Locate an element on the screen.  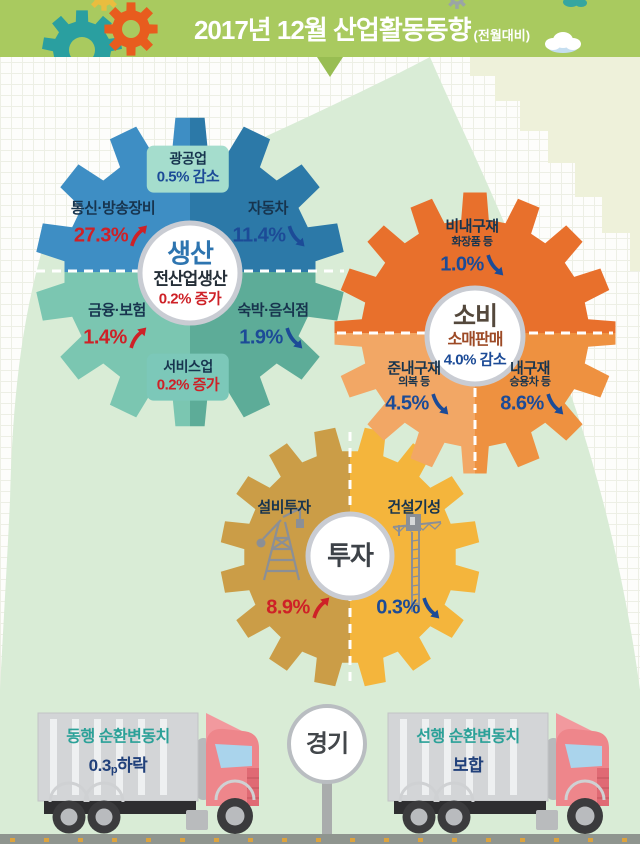
small-gear-icon is located at coordinates (104, 5).